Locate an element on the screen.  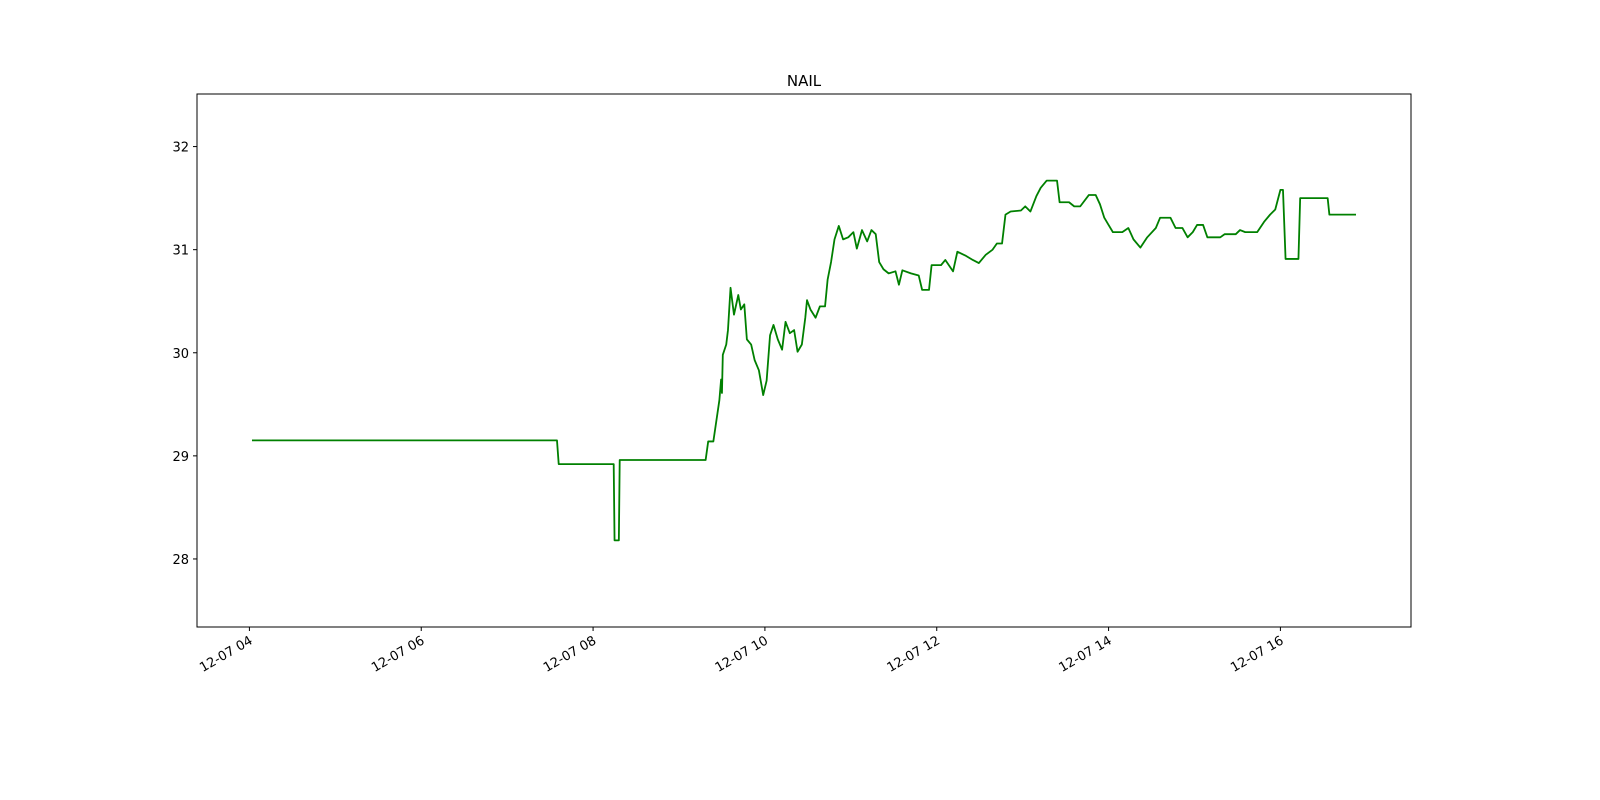
x-tick-label: 12-07 06 is located at coordinates (398, 654).